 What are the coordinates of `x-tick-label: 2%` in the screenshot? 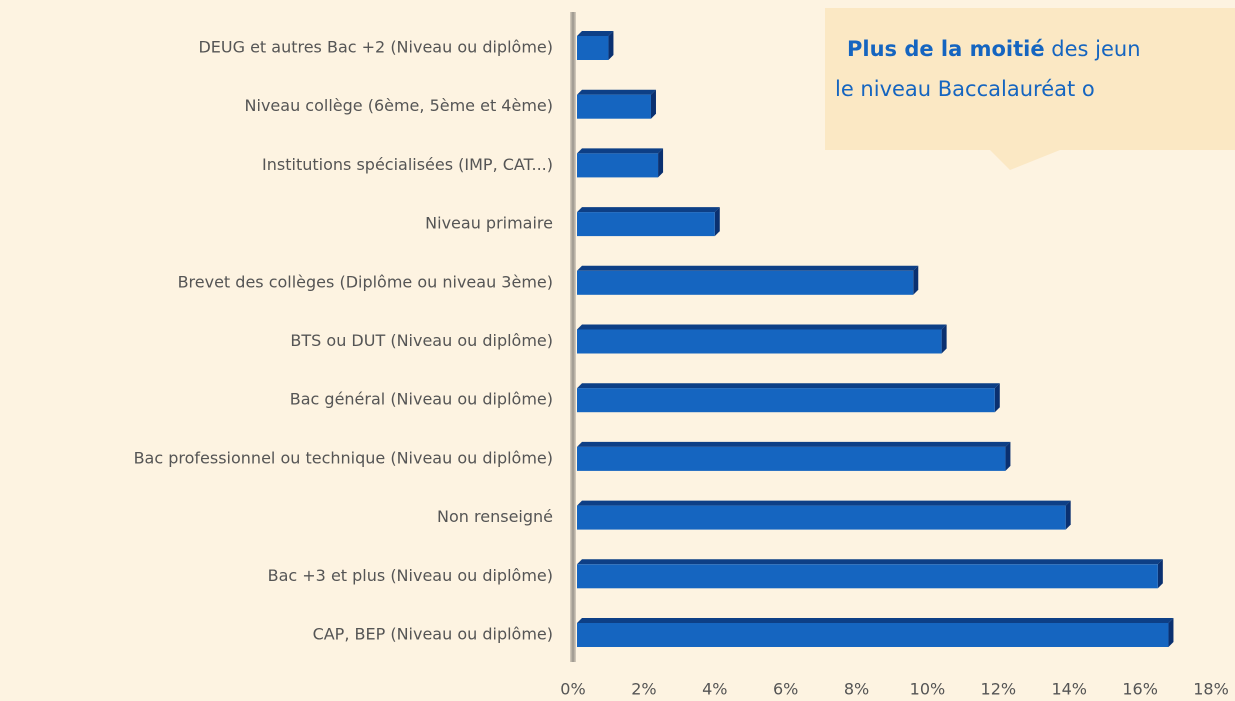 It's located at (643, 689).